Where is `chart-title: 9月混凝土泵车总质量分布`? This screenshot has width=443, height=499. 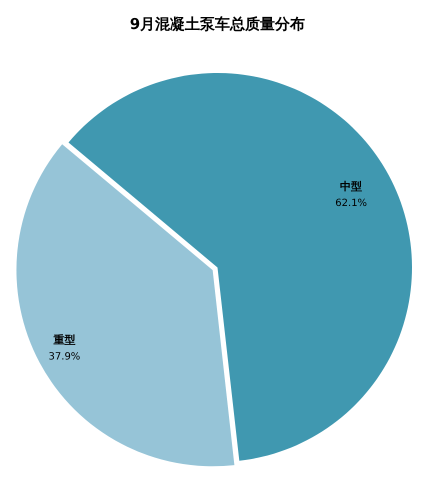
chart-title: 9月混凝土泵车总质量分布 is located at coordinates (218, 23).